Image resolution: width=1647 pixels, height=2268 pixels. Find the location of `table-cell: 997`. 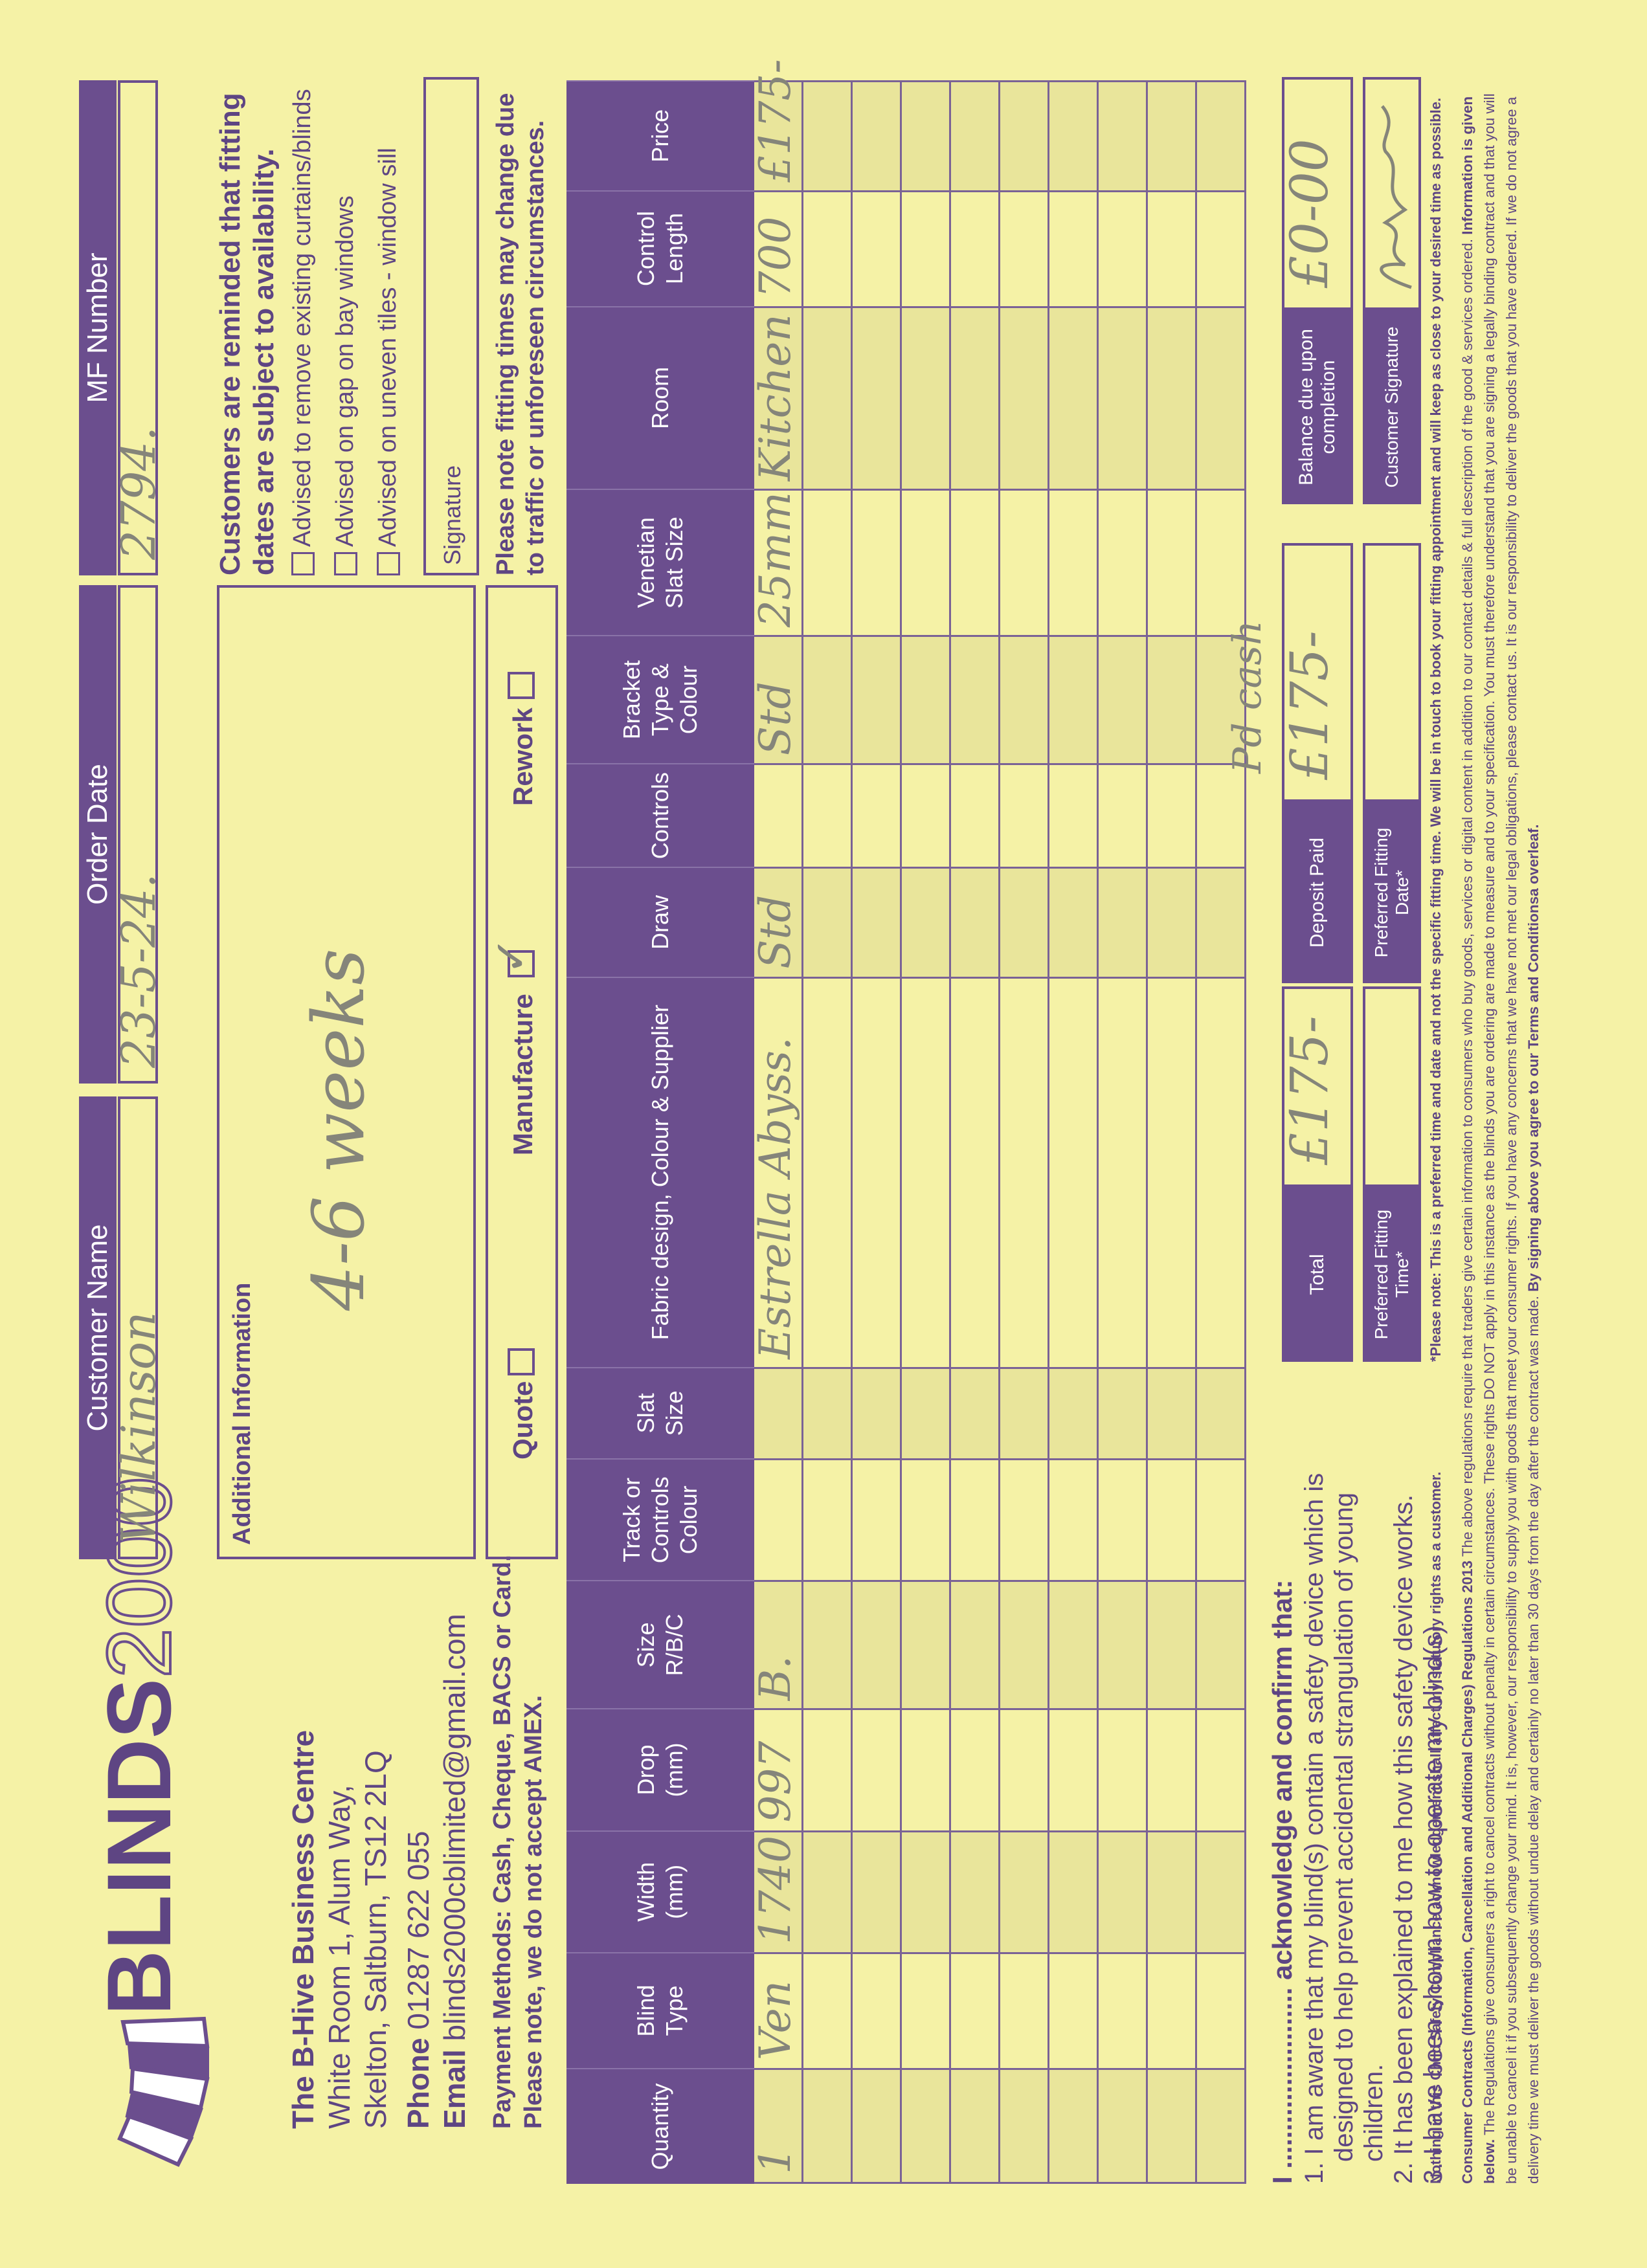

table-cell: 997 is located at coordinates (776, 1769).